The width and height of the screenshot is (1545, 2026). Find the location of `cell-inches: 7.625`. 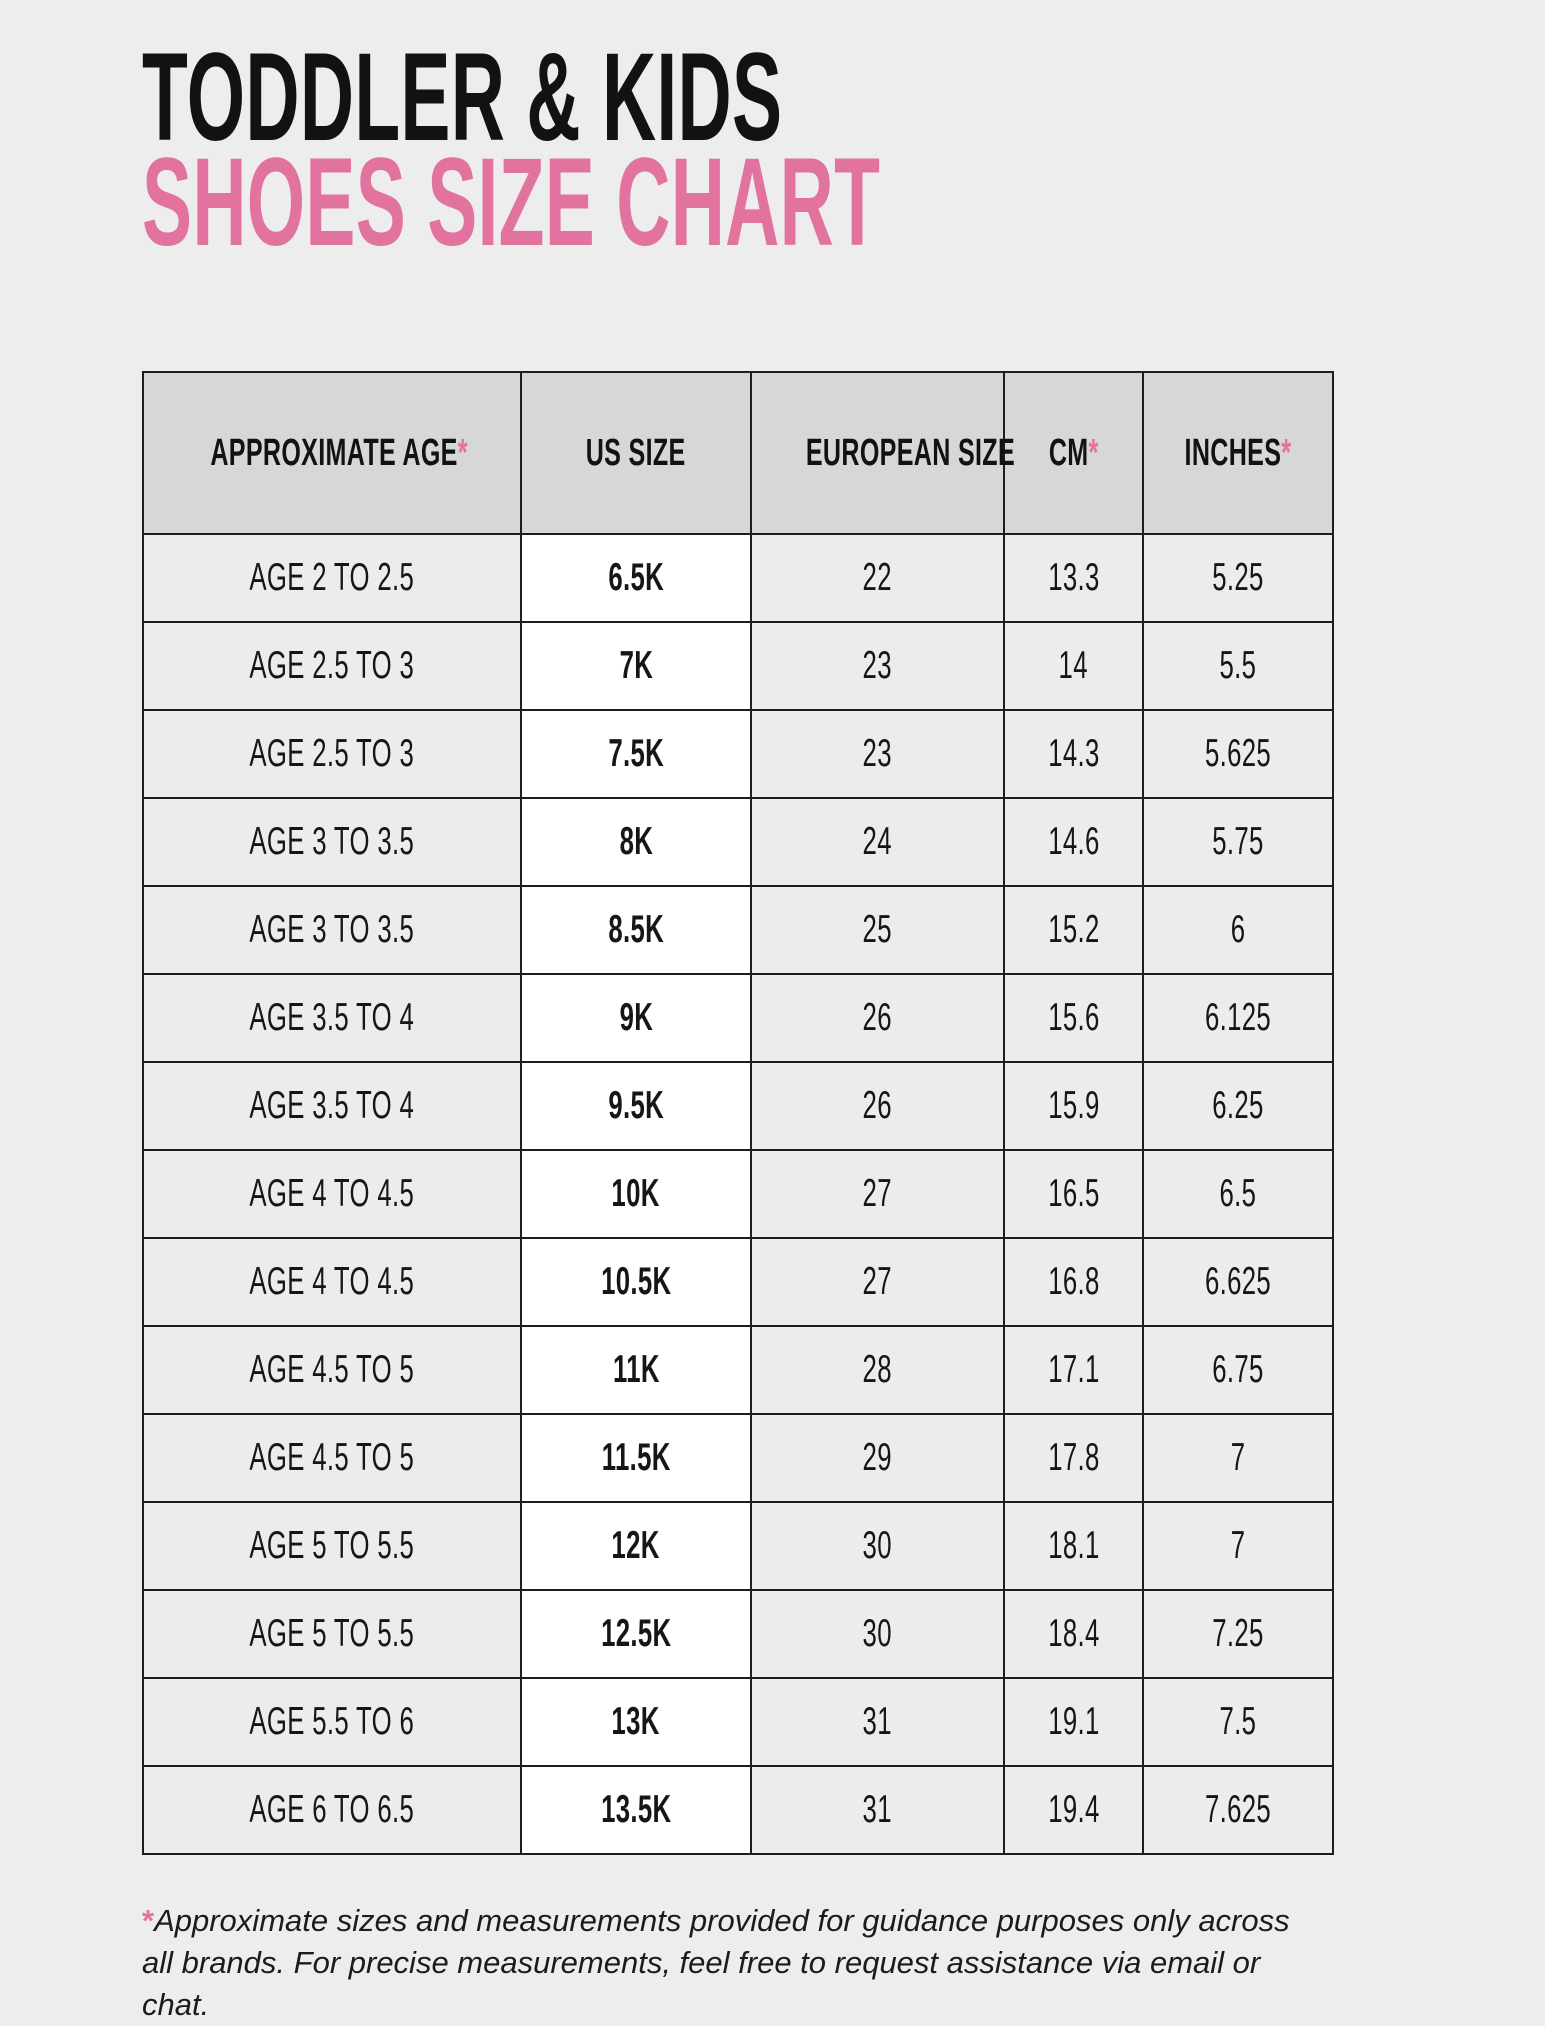

cell-inches: 7.625 is located at coordinates (1238, 1810).